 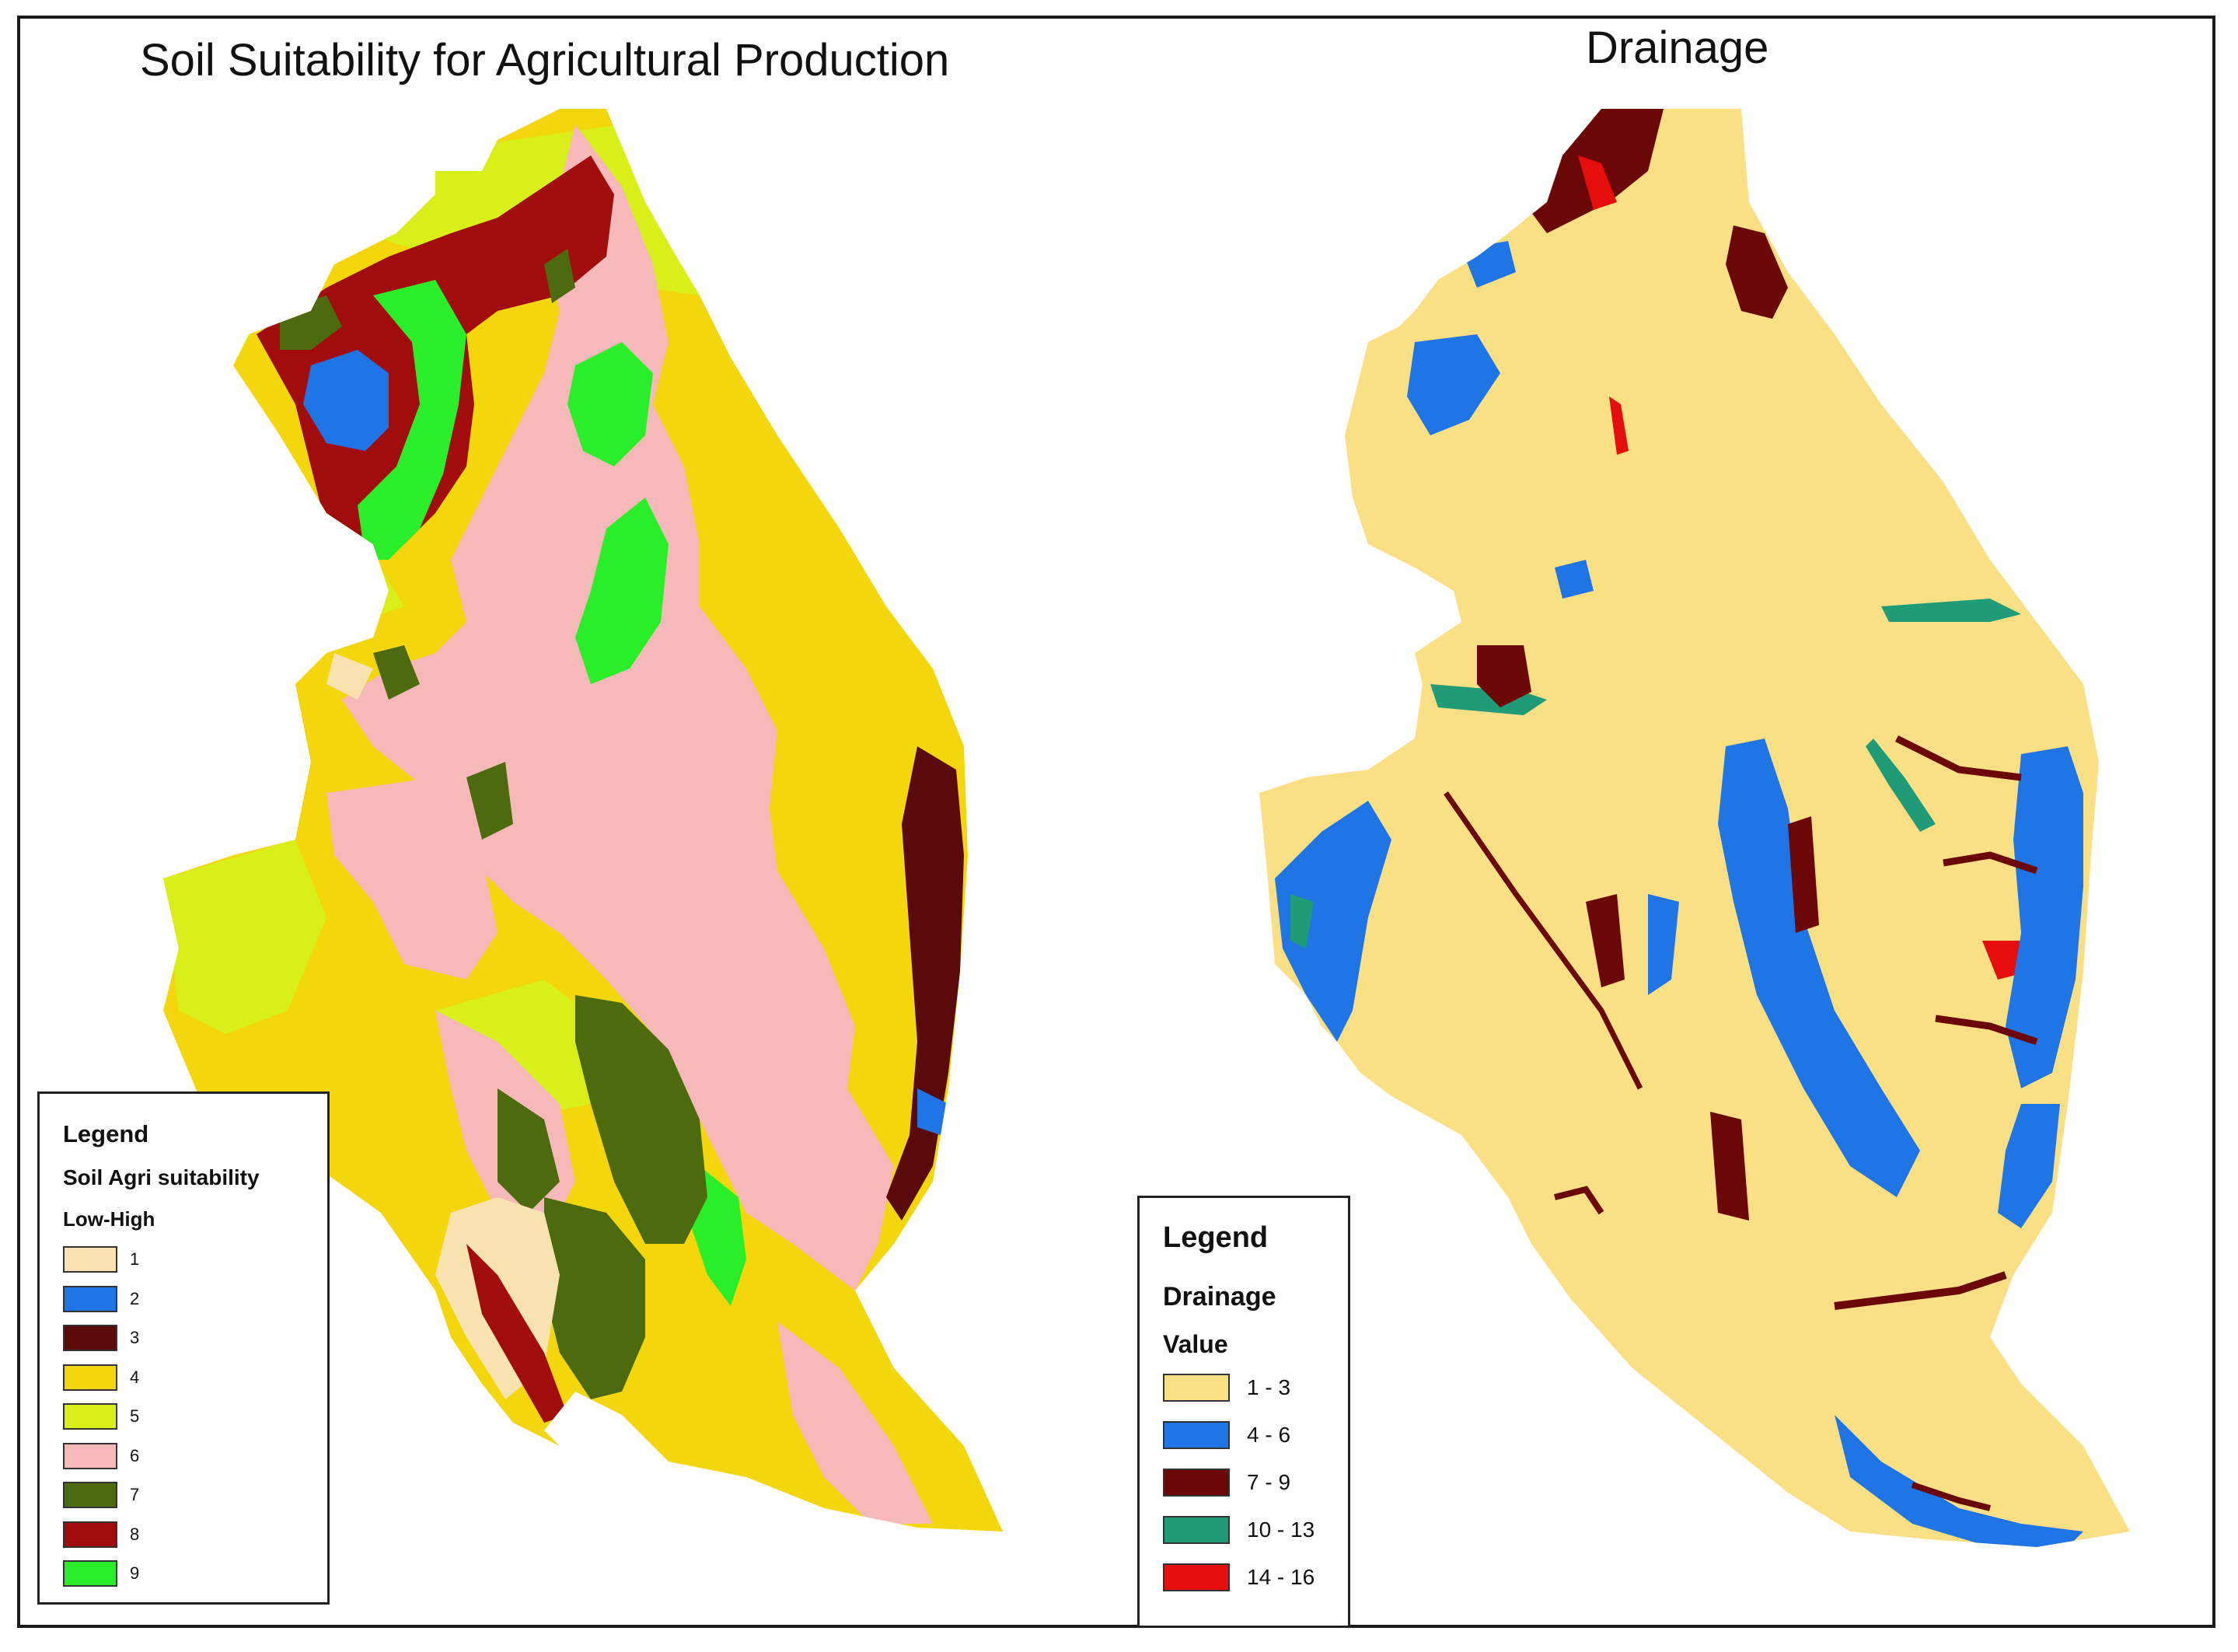 What do you see at coordinates (1269, 1482) in the screenshot?
I see `drainage-legend-label: 7 - 9` at bounding box center [1269, 1482].